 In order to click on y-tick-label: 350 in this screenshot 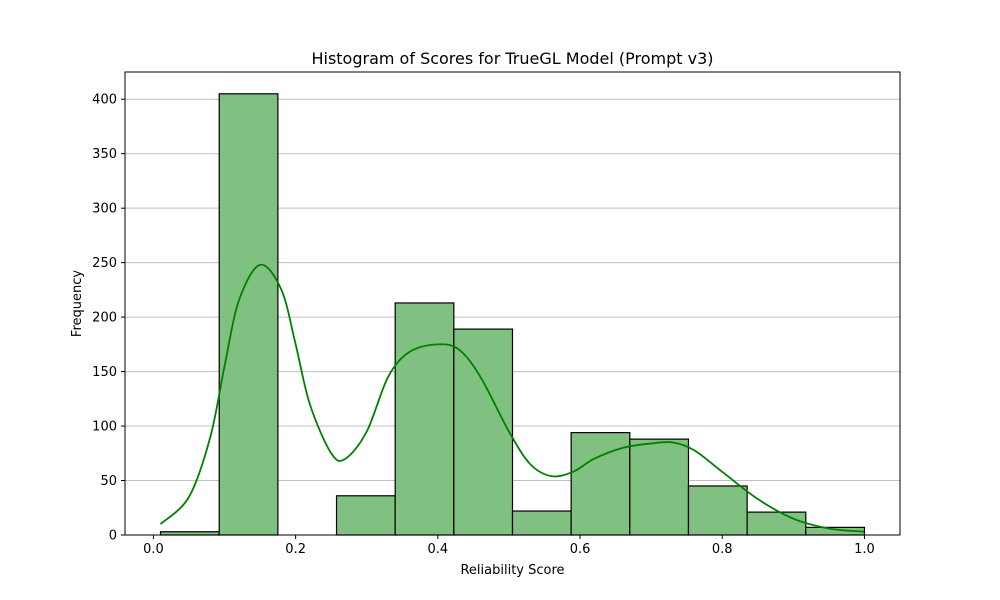, I will do `click(104, 154)`.